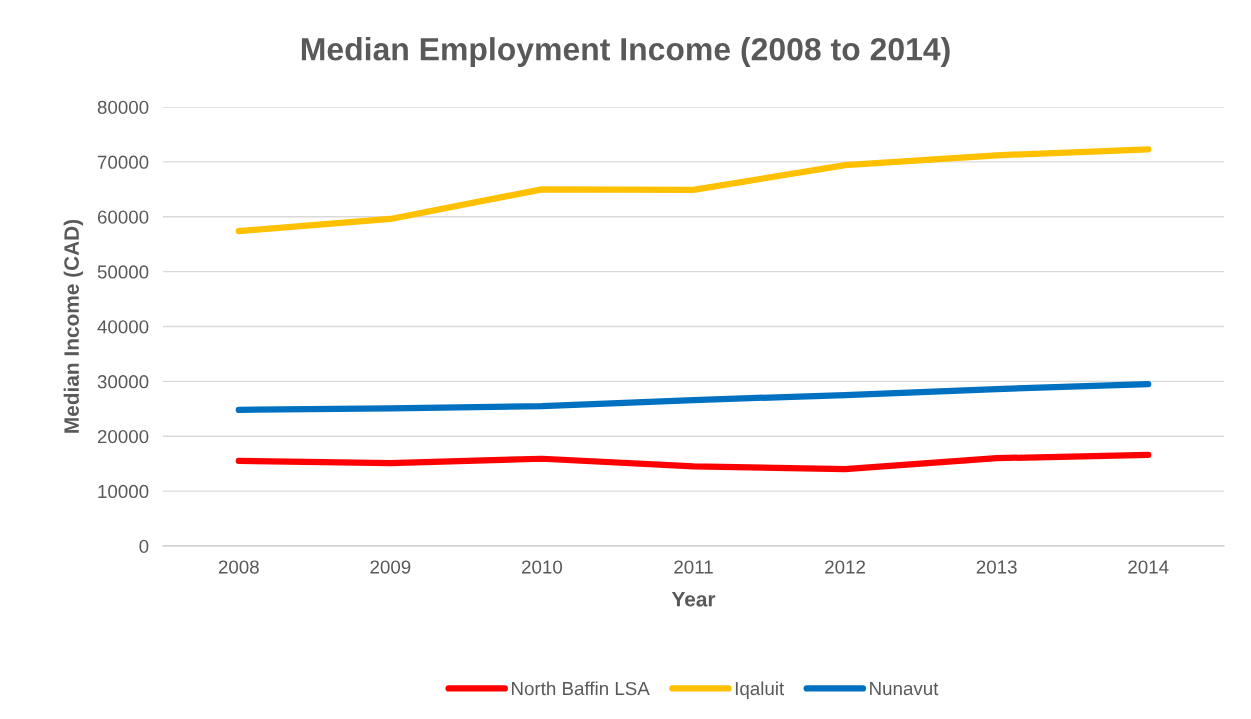 The height and width of the screenshot is (719, 1251). What do you see at coordinates (625, 52) in the screenshot?
I see `chart-title: Median Employment Income (2008 to 2014)` at bounding box center [625, 52].